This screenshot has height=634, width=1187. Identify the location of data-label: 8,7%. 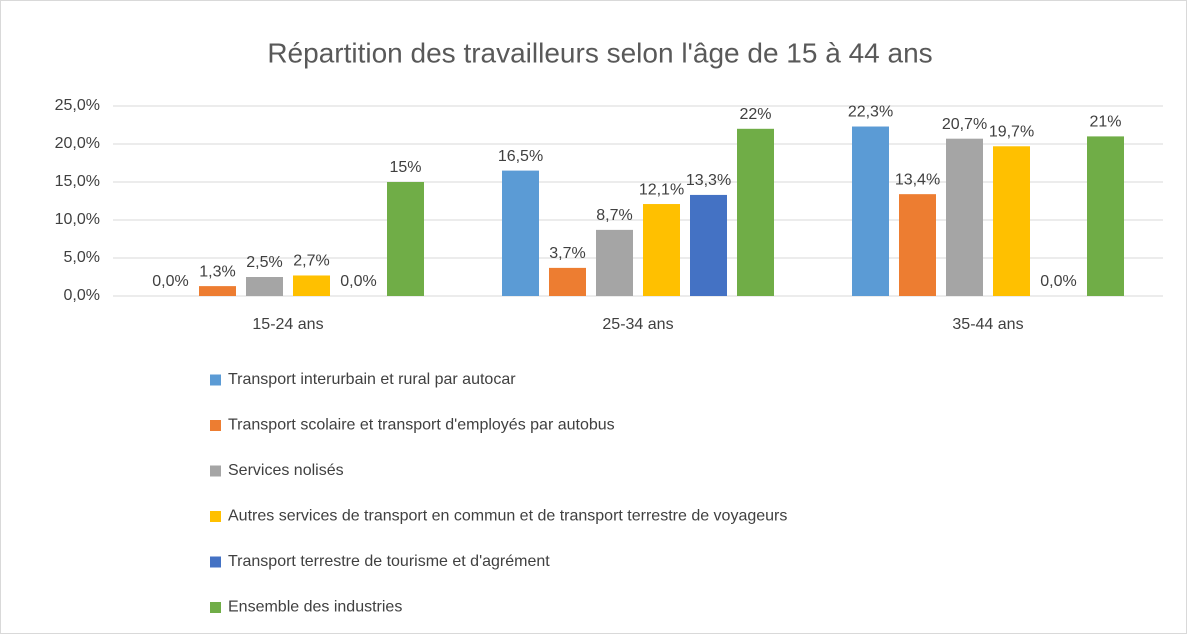
(614, 215).